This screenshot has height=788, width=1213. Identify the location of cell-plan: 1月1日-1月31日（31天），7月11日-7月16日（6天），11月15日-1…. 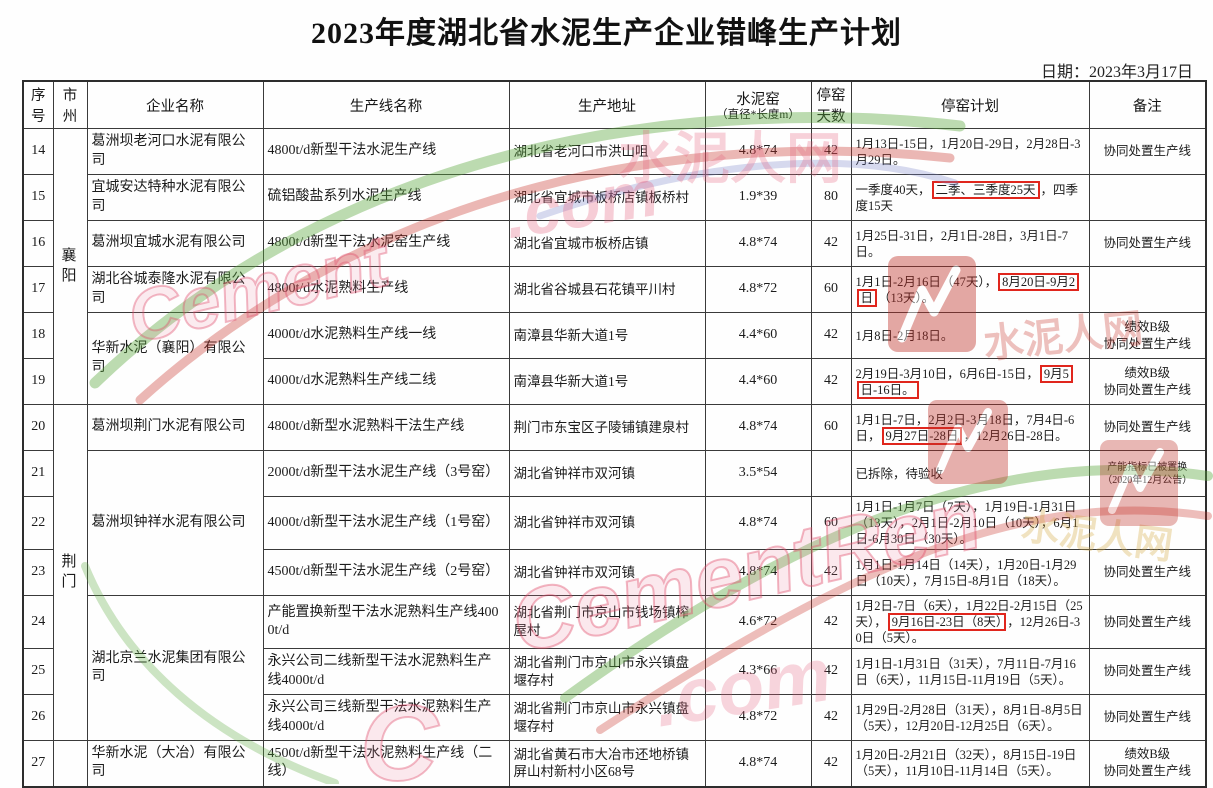
(970, 671).